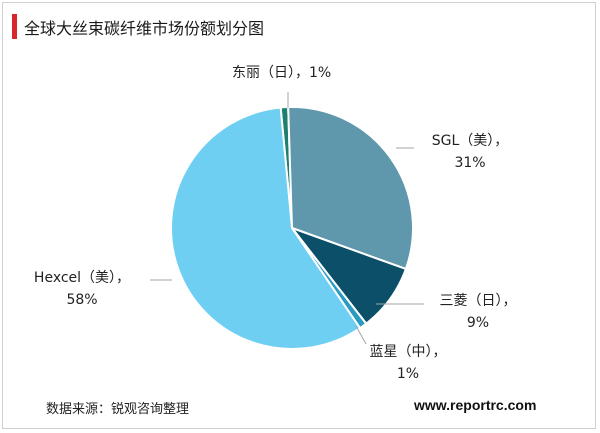  What do you see at coordinates (408, 374) in the screenshot?
I see `label-bluestar-value: 1%` at bounding box center [408, 374].